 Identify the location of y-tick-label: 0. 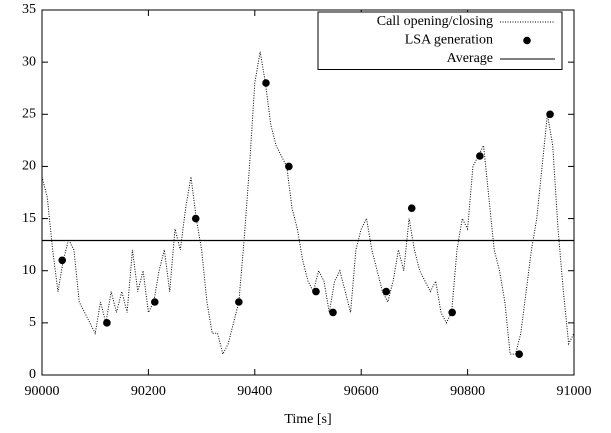
(32, 374).